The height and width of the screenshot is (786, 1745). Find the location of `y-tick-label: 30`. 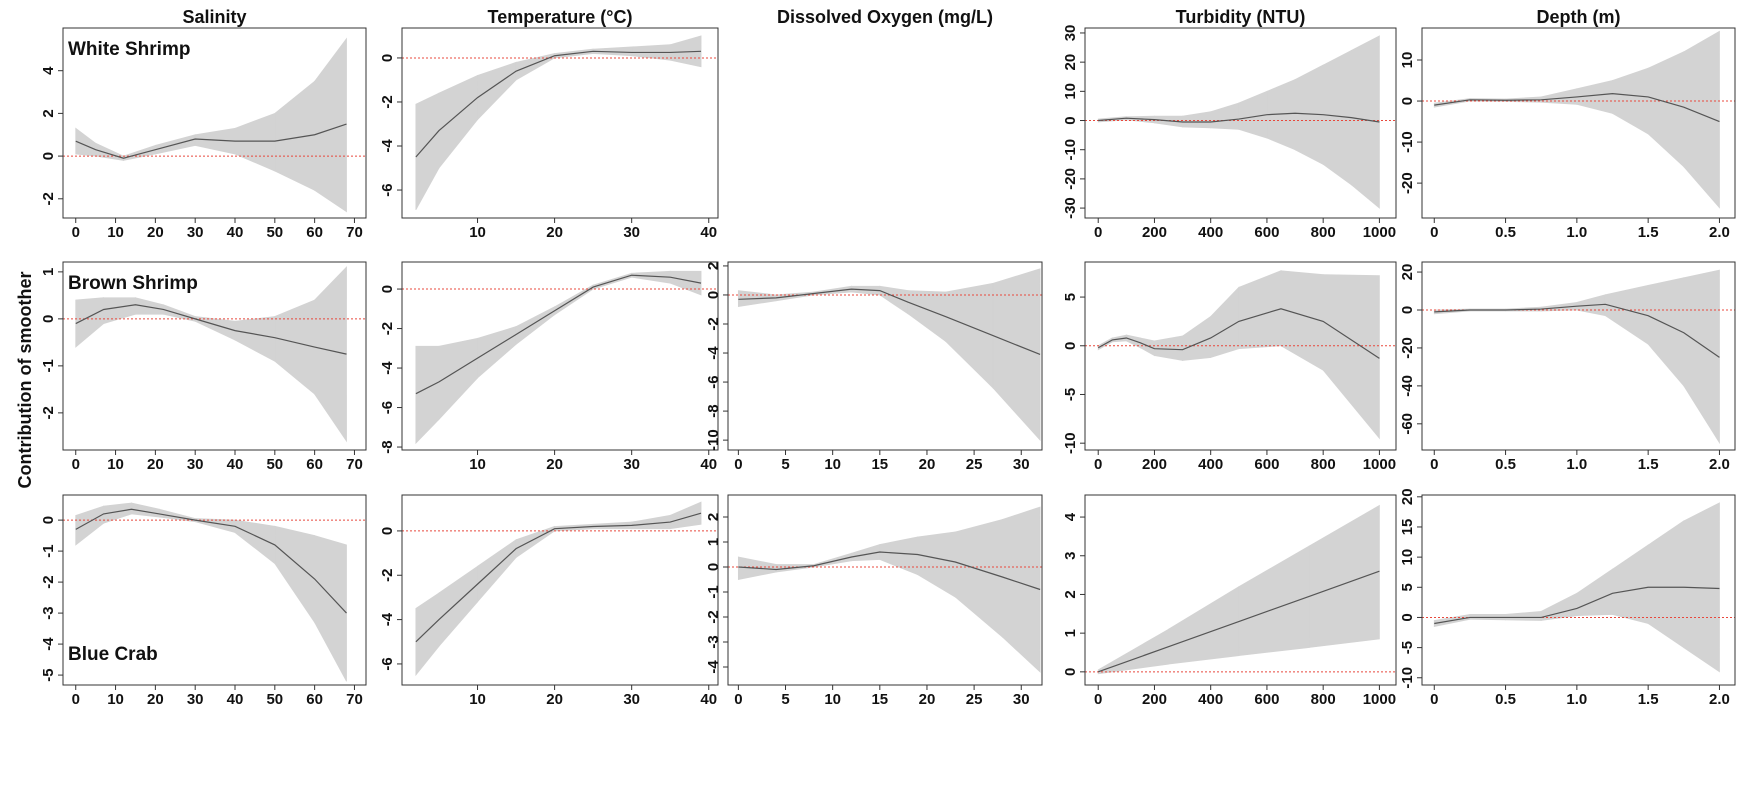

y-tick-label: 30 is located at coordinates (1070, 33).